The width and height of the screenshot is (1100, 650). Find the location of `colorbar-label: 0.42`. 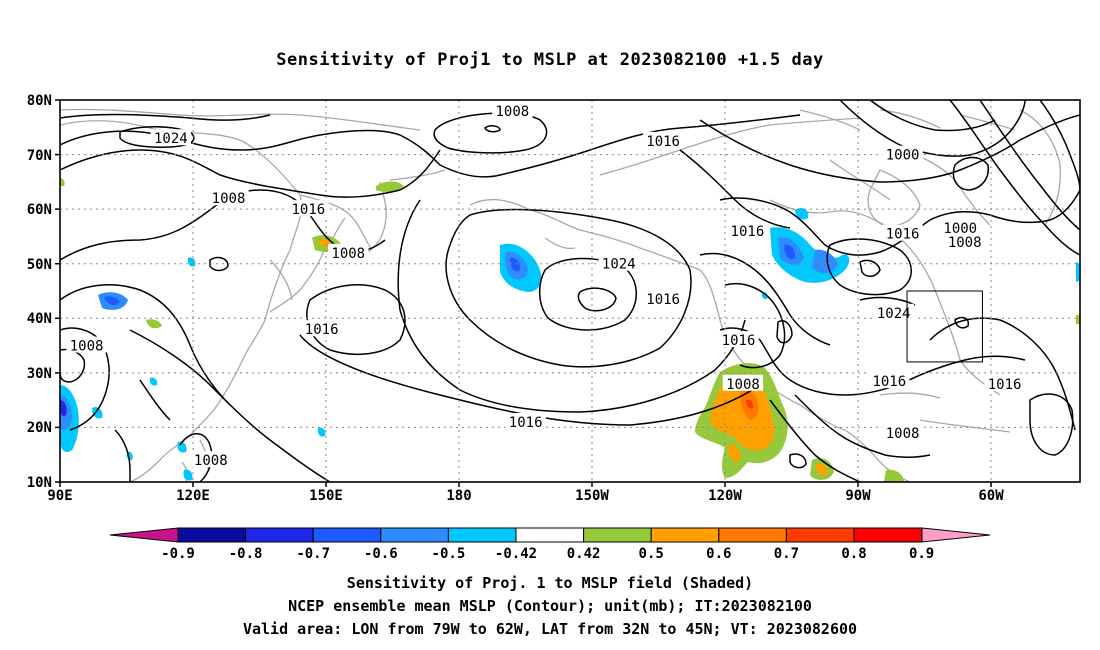

colorbar-label: 0.42 is located at coordinates (584, 554).